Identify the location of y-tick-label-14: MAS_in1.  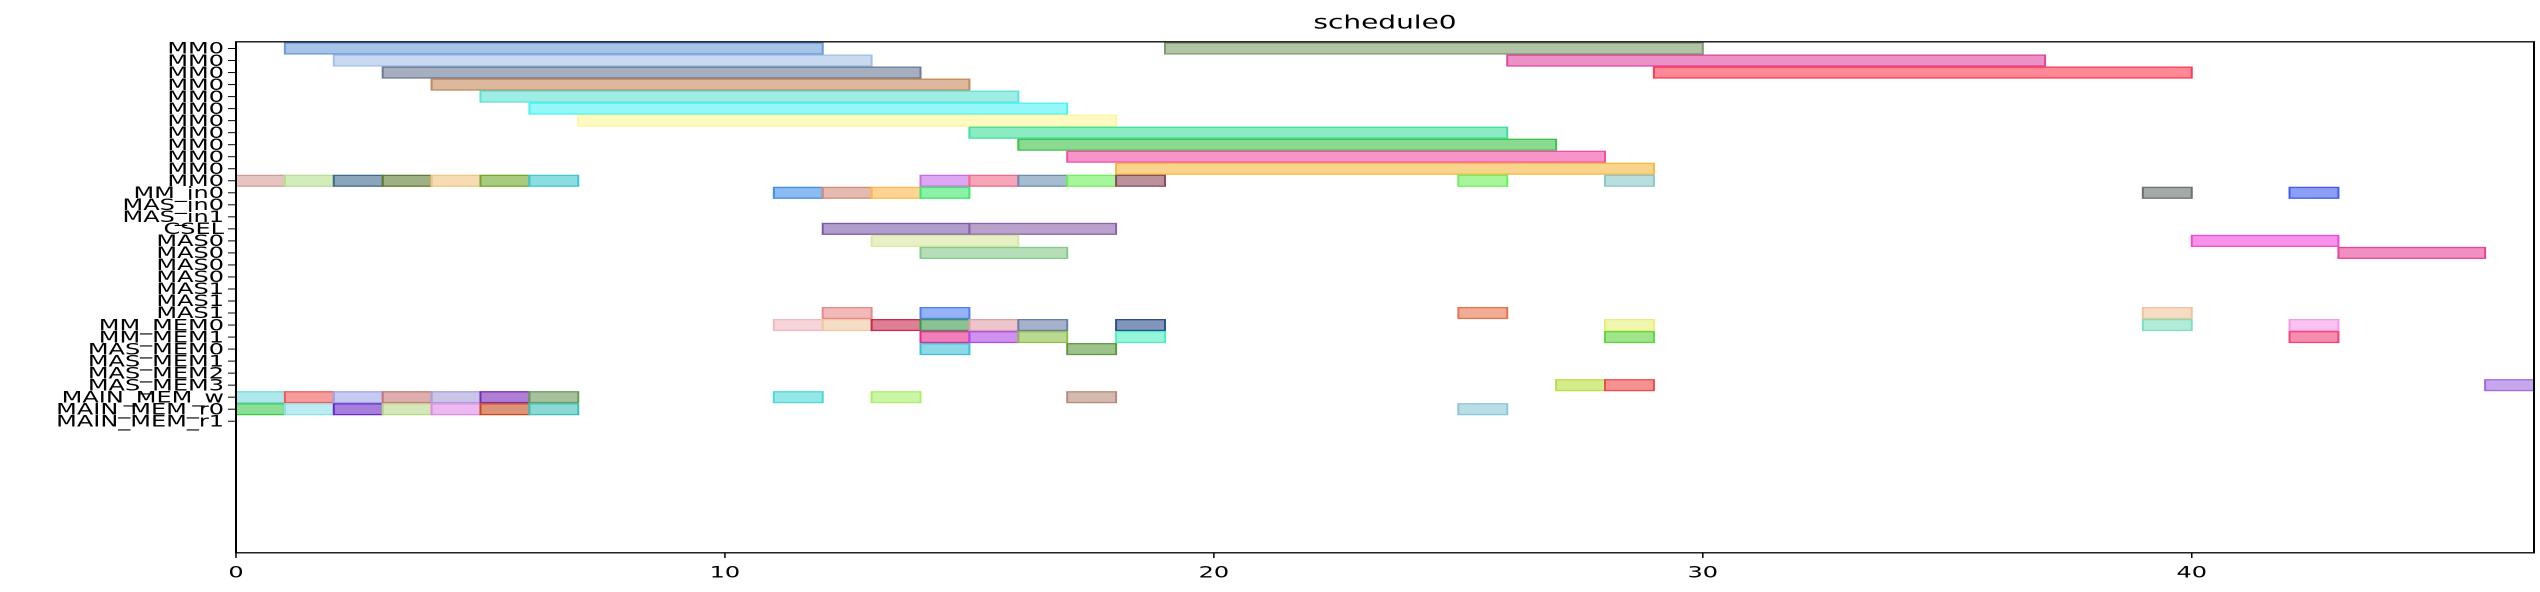
(173, 216).